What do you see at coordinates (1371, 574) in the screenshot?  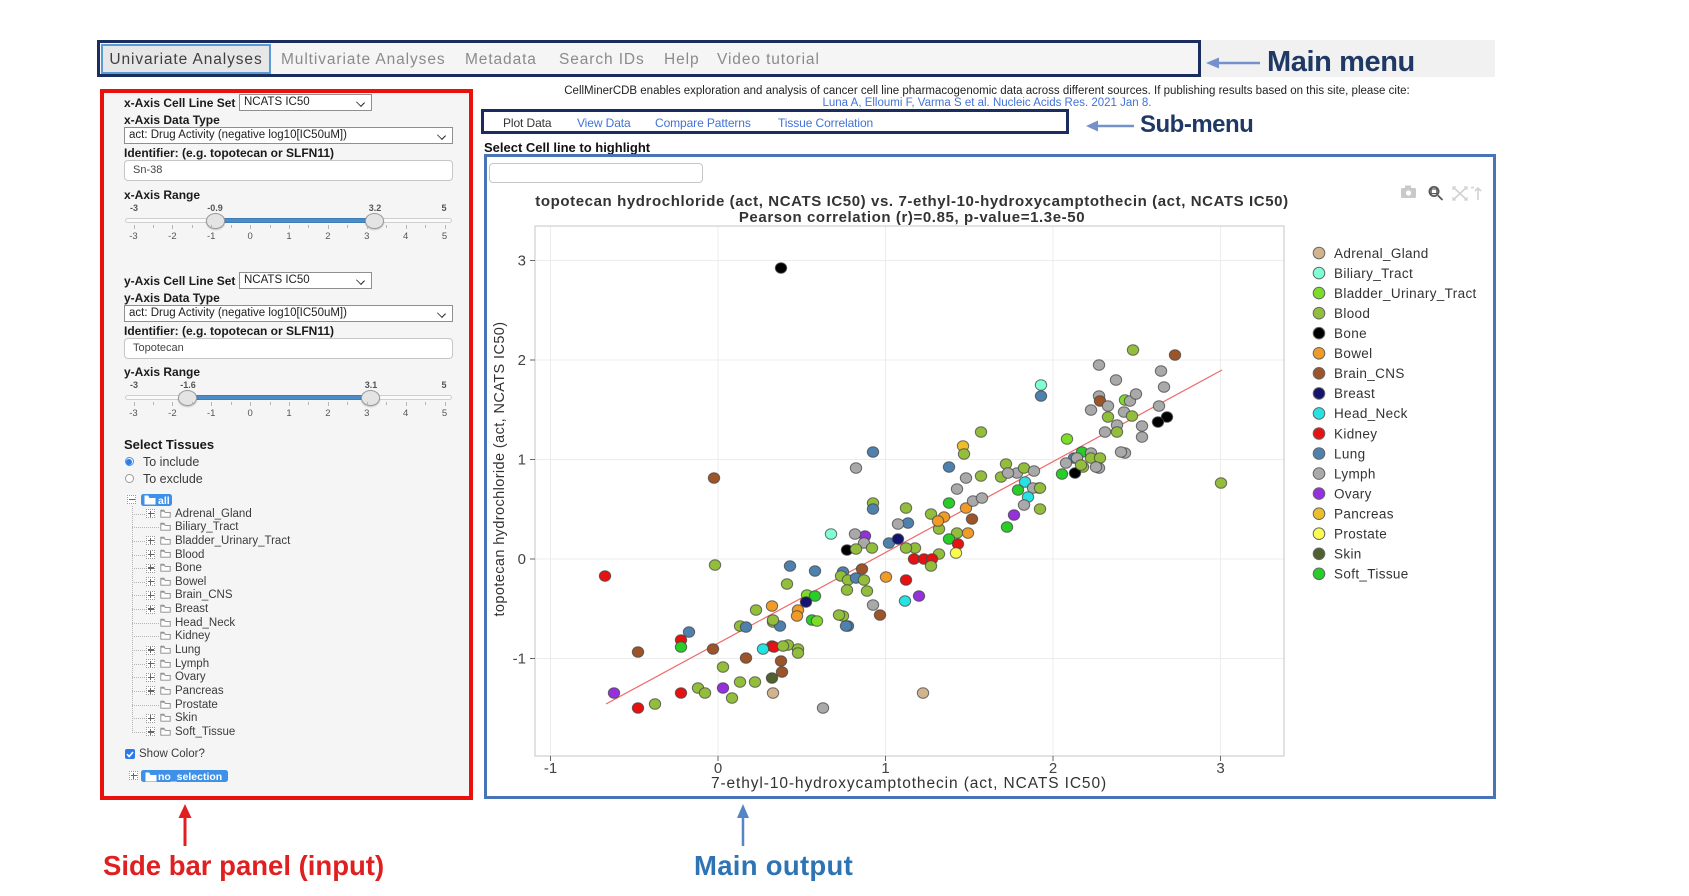 I see `svg-text: Soft_Tissue` at bounding box center [1371, 574].